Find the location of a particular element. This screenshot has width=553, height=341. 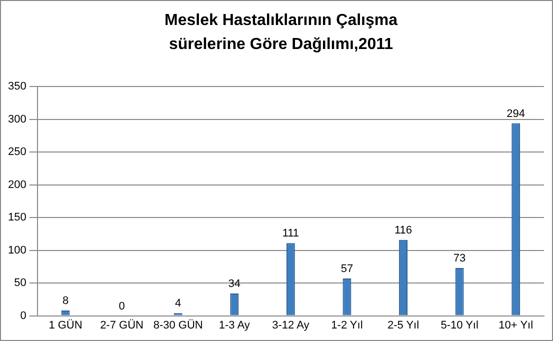

x-tick-label: 2-5 Yıl is located at coordinates (403, 325).